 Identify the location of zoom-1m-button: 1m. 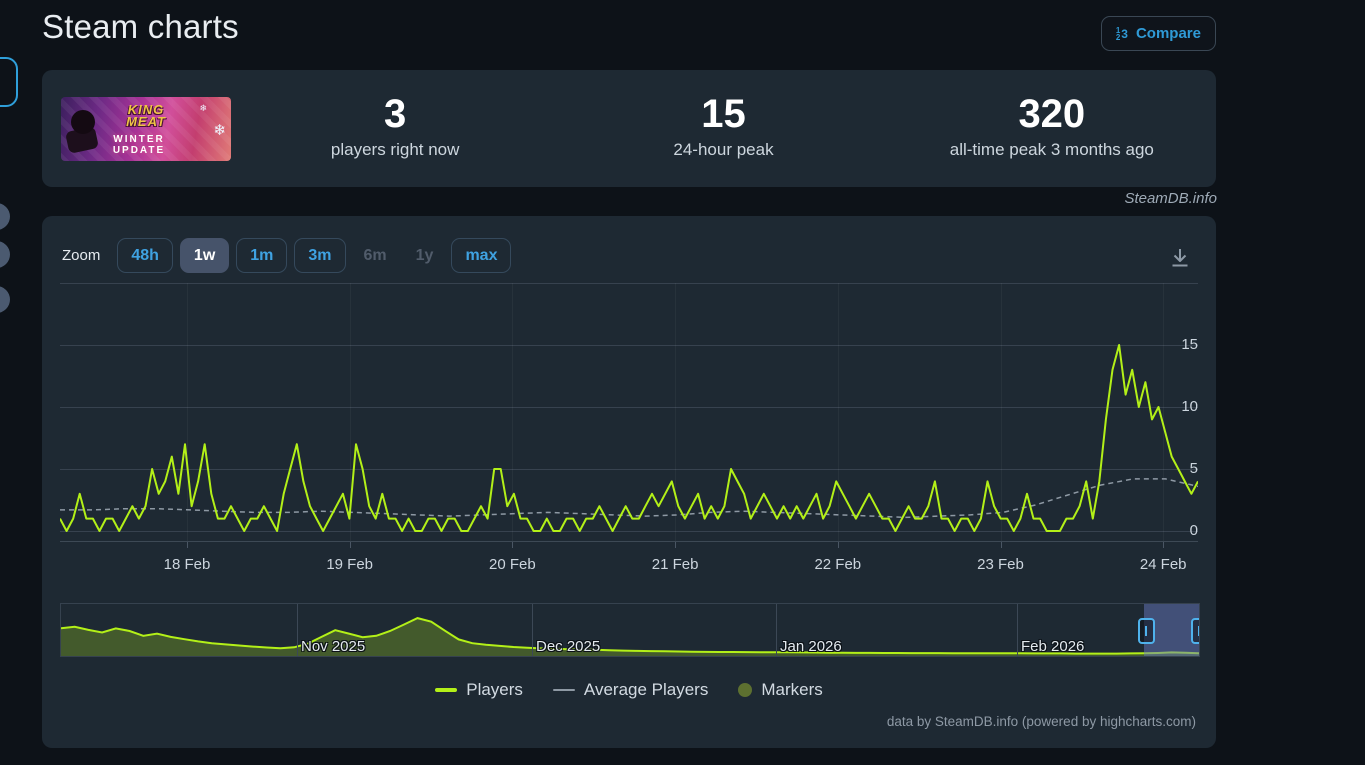
(262, 255).